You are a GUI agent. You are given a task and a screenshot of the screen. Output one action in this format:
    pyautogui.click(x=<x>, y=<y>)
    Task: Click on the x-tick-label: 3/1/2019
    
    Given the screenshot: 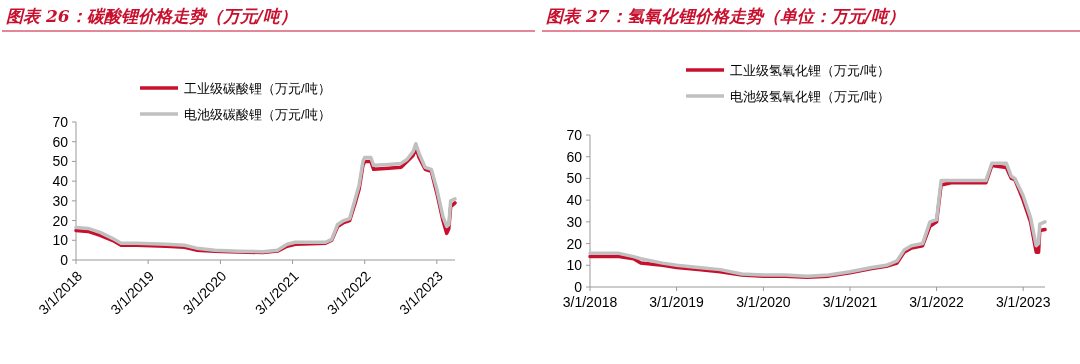 What is the action you would take?
    pyautogui.click(x=677, y=302)
    